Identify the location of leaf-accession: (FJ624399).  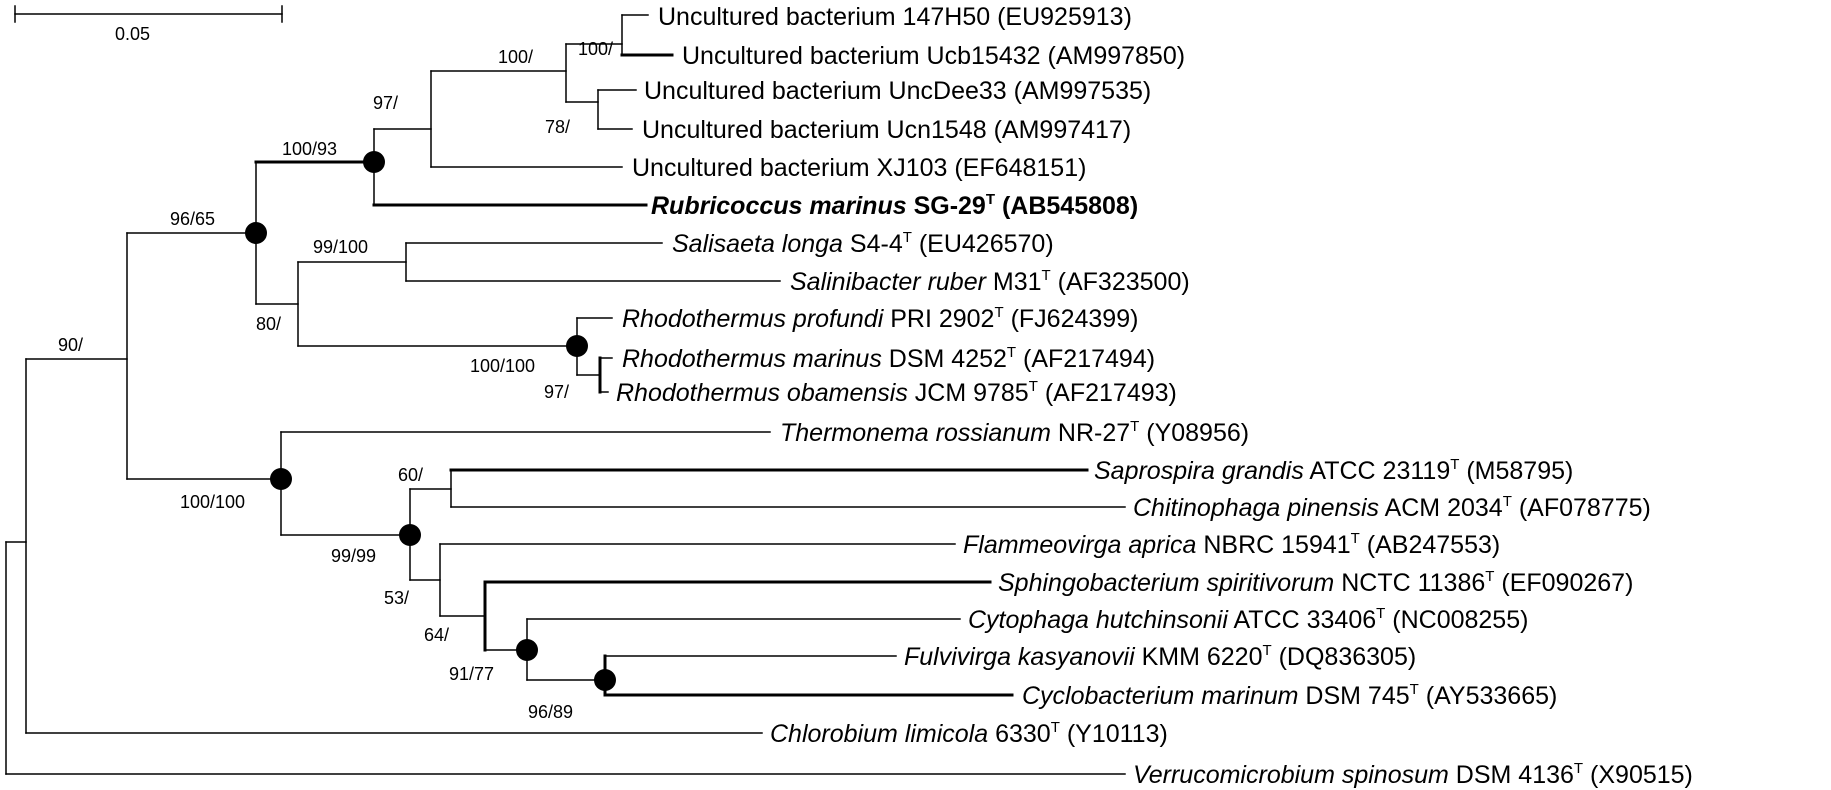
(1071, 319).